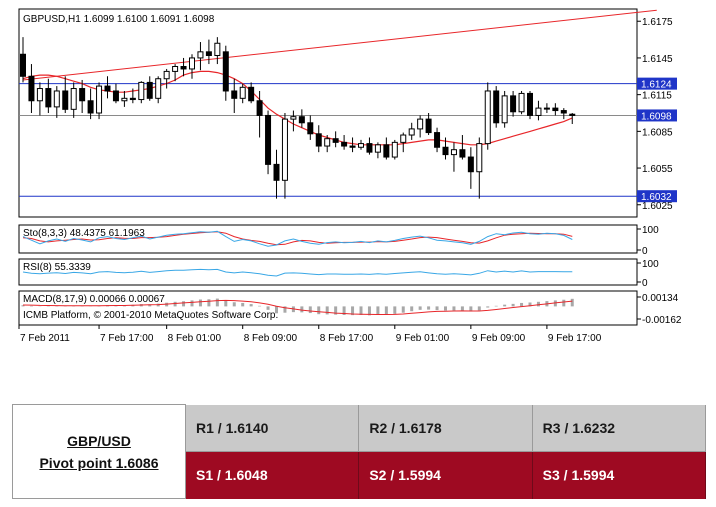 This screenshot has width=716, height=507. Describe the element at coordinates (575, 338) in the screenshot. I see `time-tick-label: 9 Feb 17:00` at that location.